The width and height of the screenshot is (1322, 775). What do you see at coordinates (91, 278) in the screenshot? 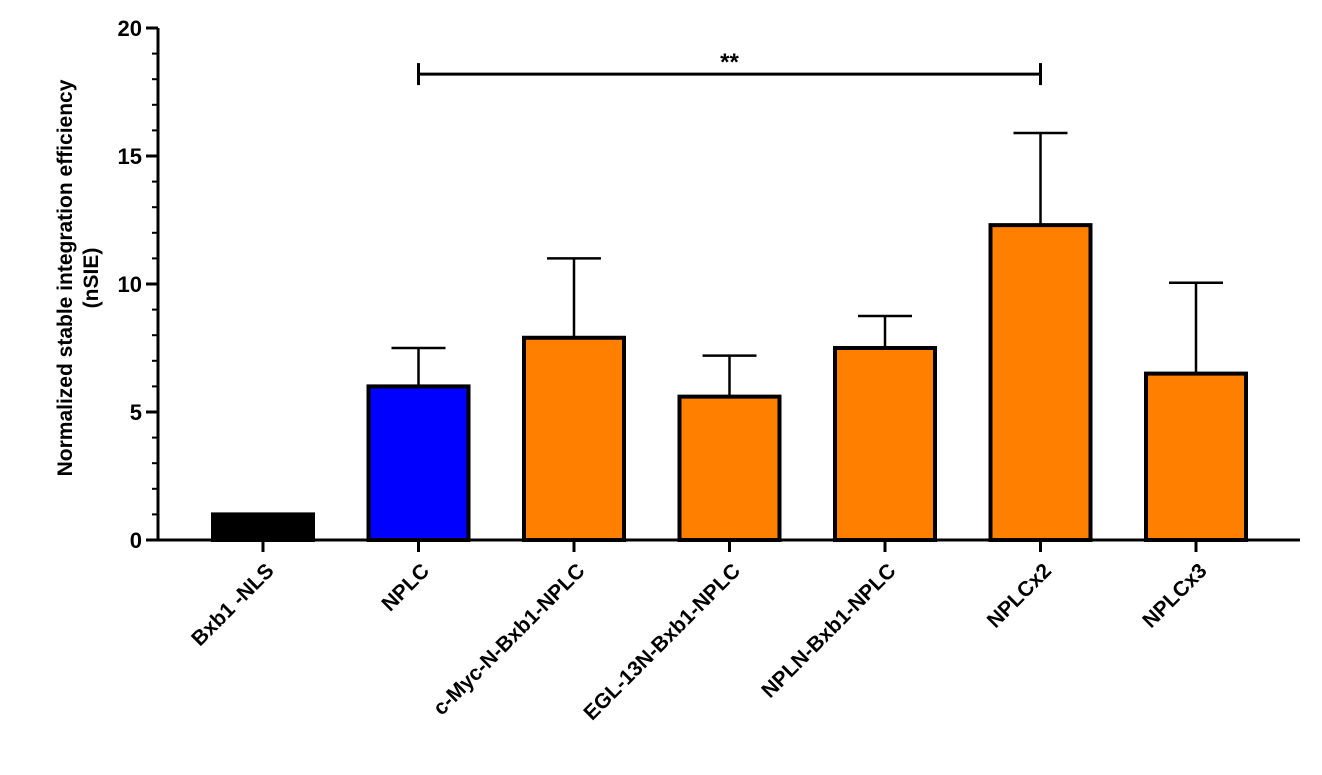
I see `y-axis-title-line-2: (nSIE)` at bounding box center [91, 278].